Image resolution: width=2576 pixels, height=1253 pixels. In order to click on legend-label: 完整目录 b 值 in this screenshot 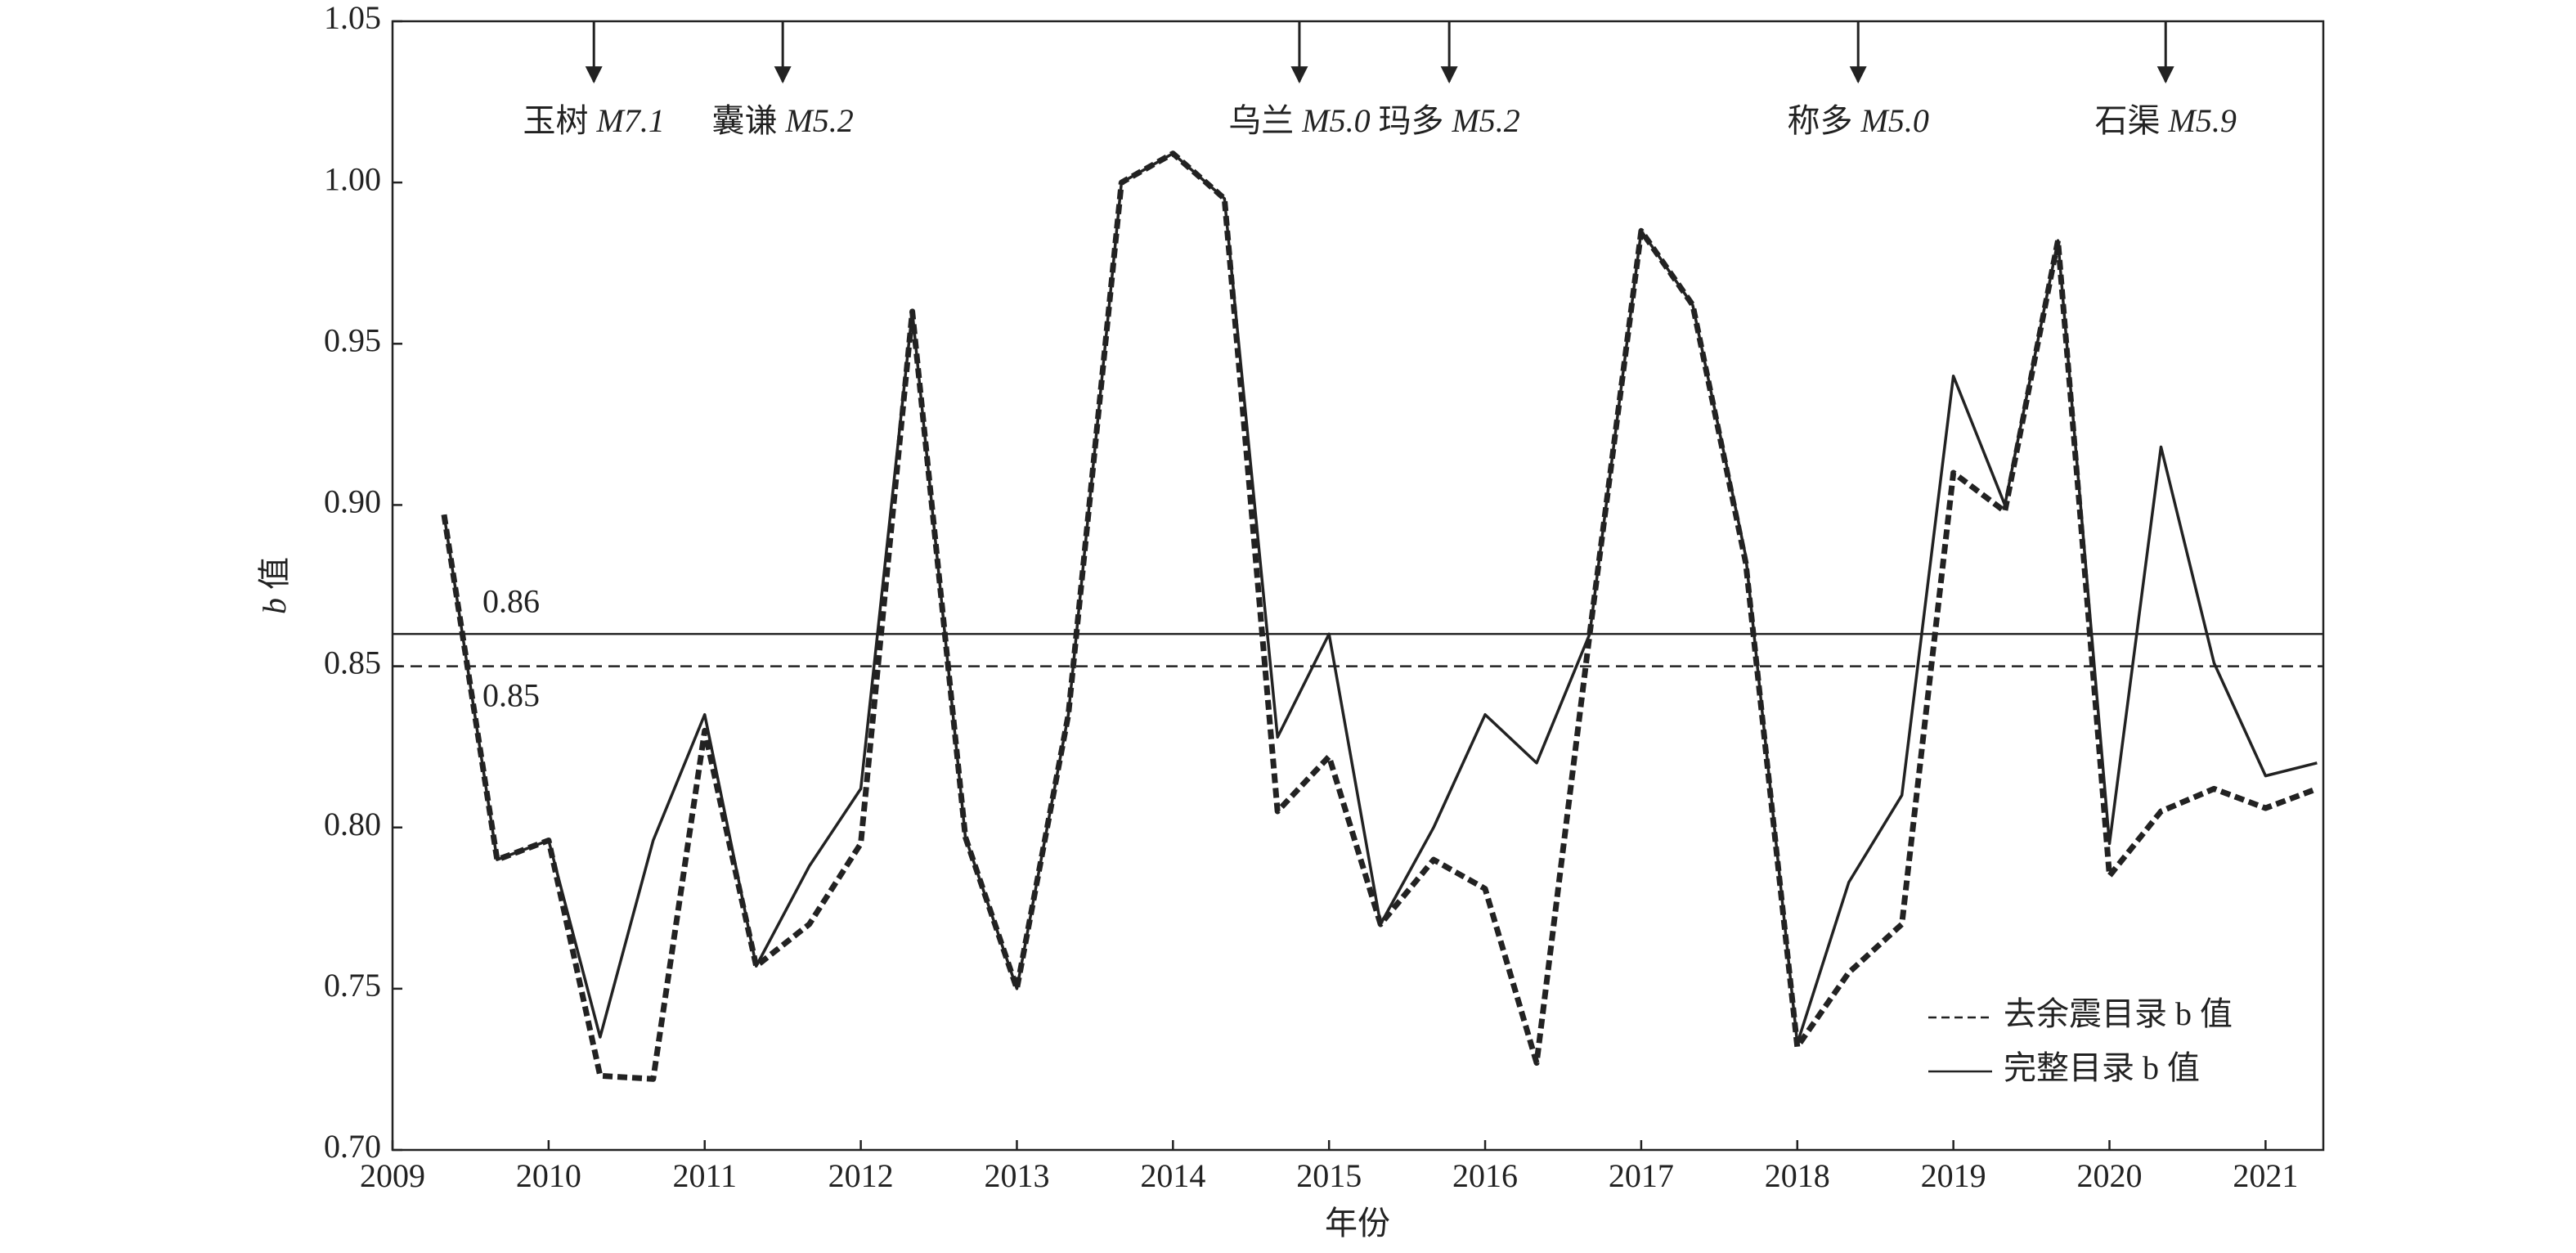, I will do `click(2102, 1067)`.